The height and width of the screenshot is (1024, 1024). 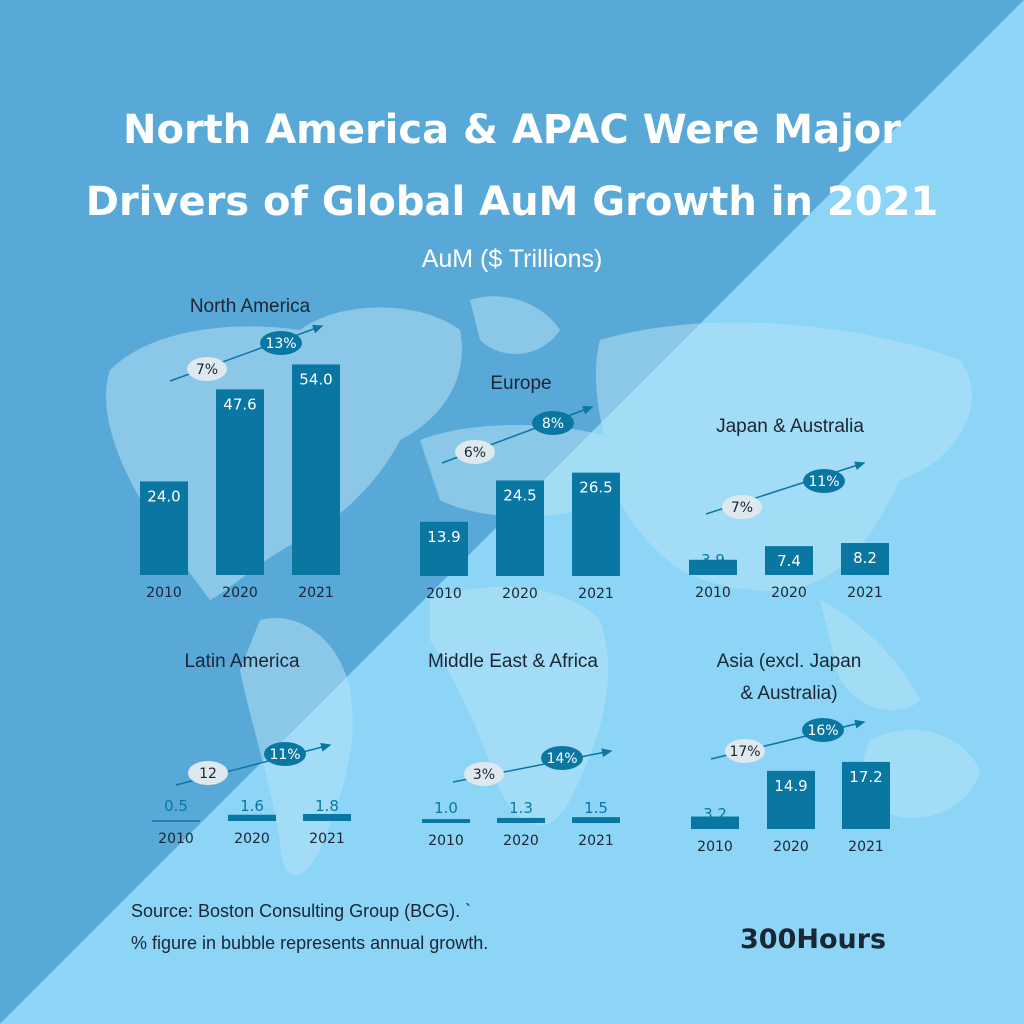 What do you see at coordinates (315, 379) in the screenshot?
I see `panel-1-value-label: 54.0` at bounding box center [315, 379].